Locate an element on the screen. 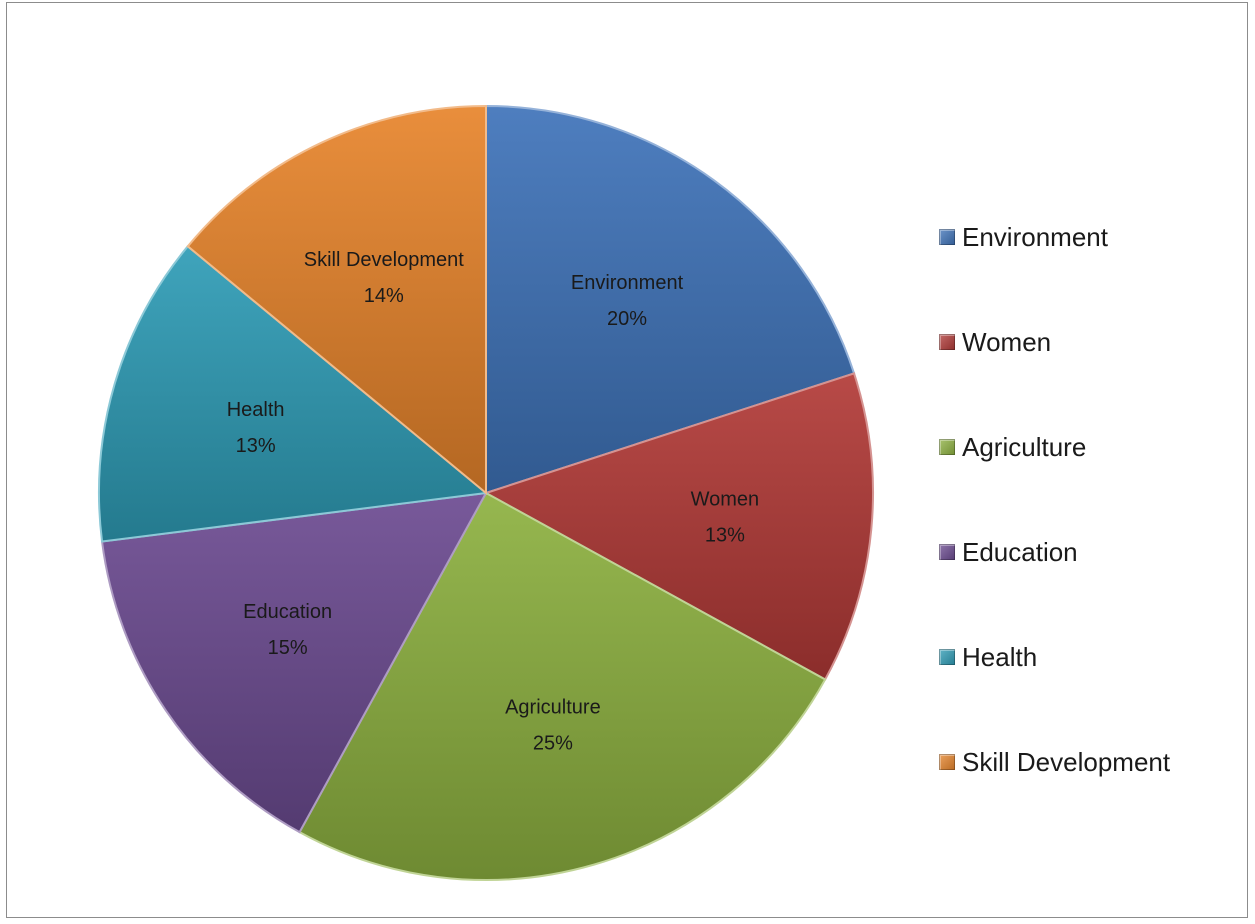  legend-swatch-health is located at coordinates (947, 657).